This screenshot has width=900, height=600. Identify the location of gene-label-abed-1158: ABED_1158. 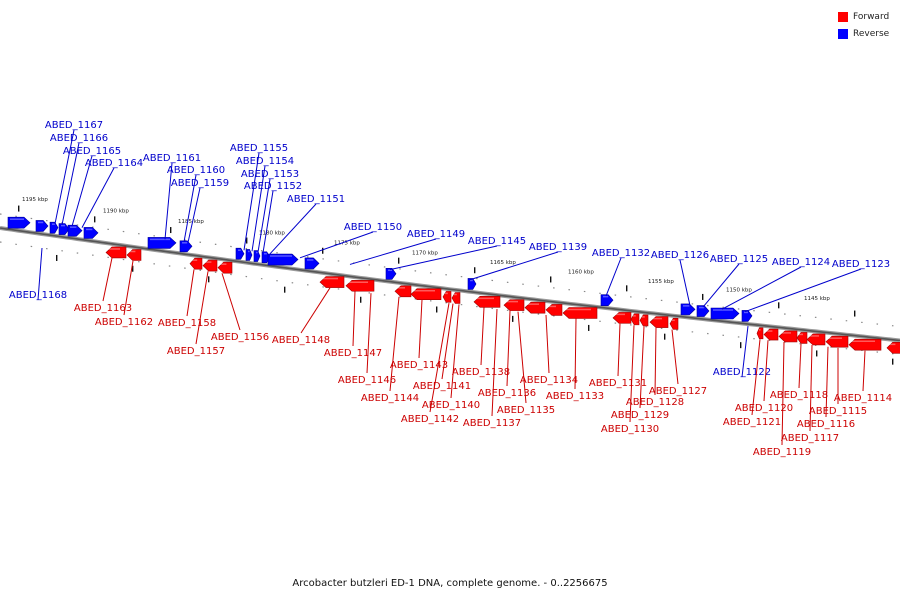
(187, 299).